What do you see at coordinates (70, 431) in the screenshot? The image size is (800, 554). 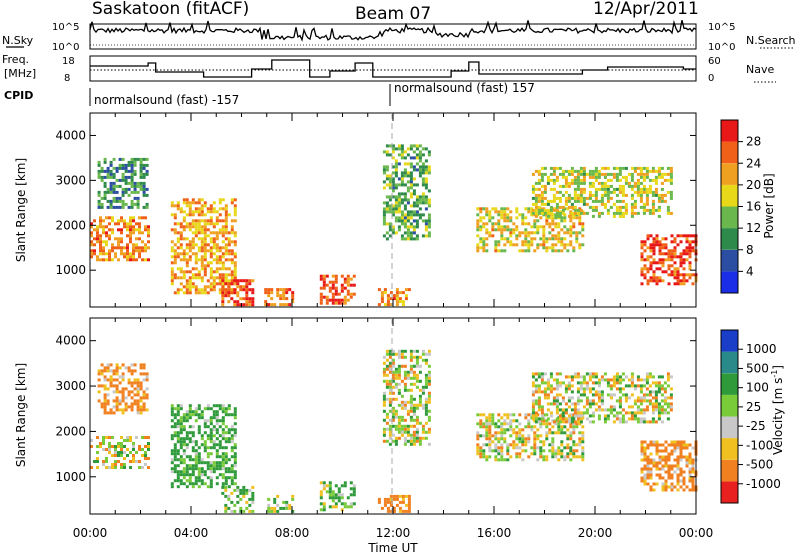 I see `velocity-ytick-label: 2000` at bounding box center [70, 431].